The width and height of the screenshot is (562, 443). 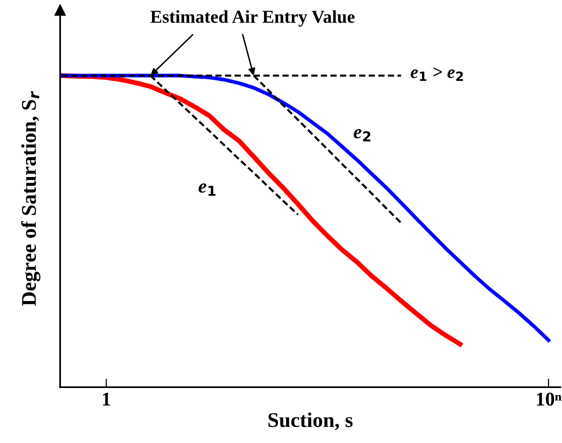 I want to click on y-axis-title: Degree of Saturation, S$_{r}$, so click(x=30, y=198).